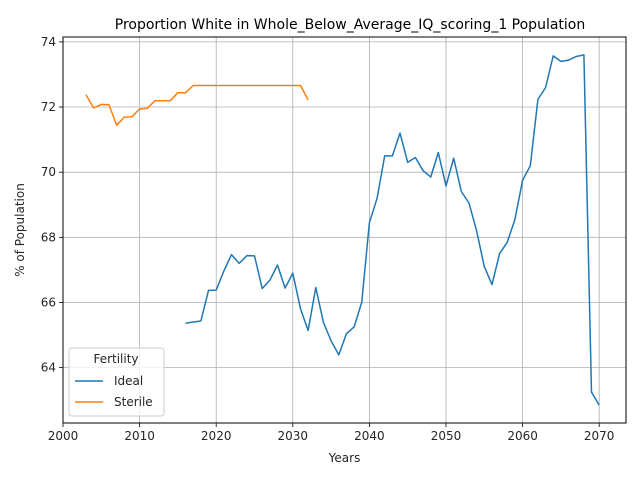 The width and height of the screenshot is (640, 480). What do you see at coordinates (115, 359) in the screenshot?
I see `legend-title: Fertility` at bounding box center [115, 359].